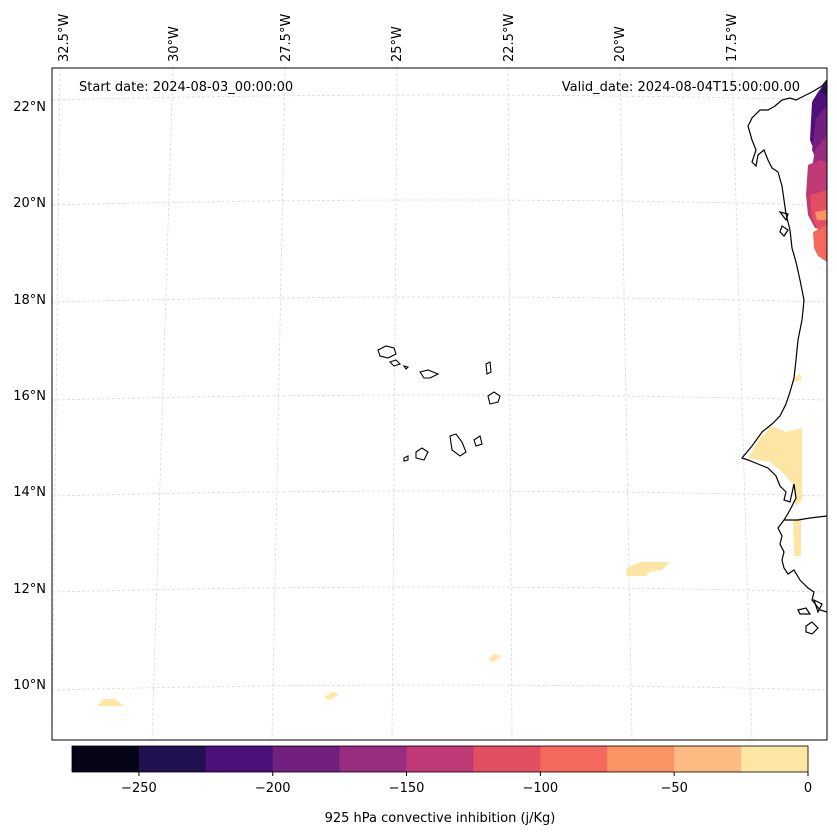 The width and height of the screenshot is (837, 836). I want to click on parallel-12n, so click(439, 589).